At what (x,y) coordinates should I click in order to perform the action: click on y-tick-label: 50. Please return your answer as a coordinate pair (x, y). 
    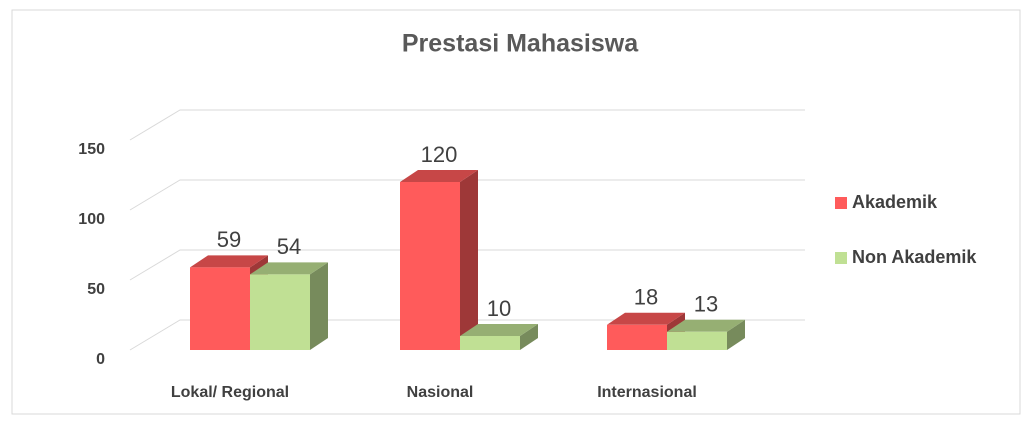
    Looking at the image, I should click on (96, 289).